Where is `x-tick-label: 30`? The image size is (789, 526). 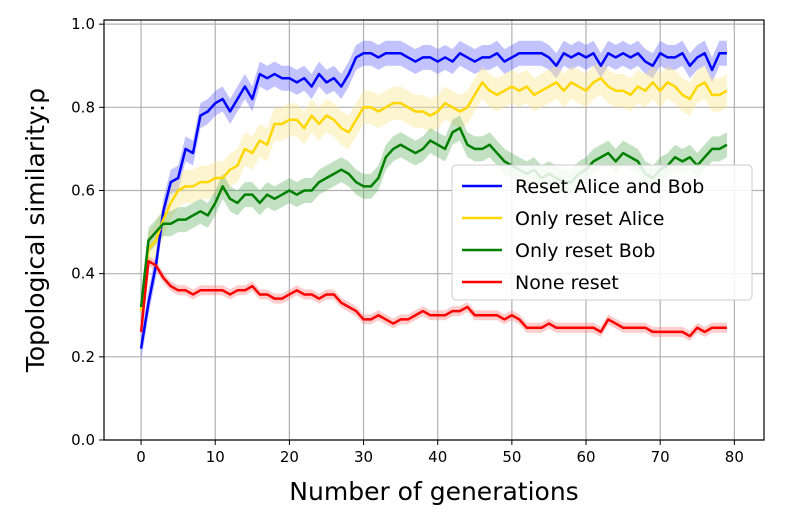 x-tick-label: 30 is located at coordinates (363, 457).